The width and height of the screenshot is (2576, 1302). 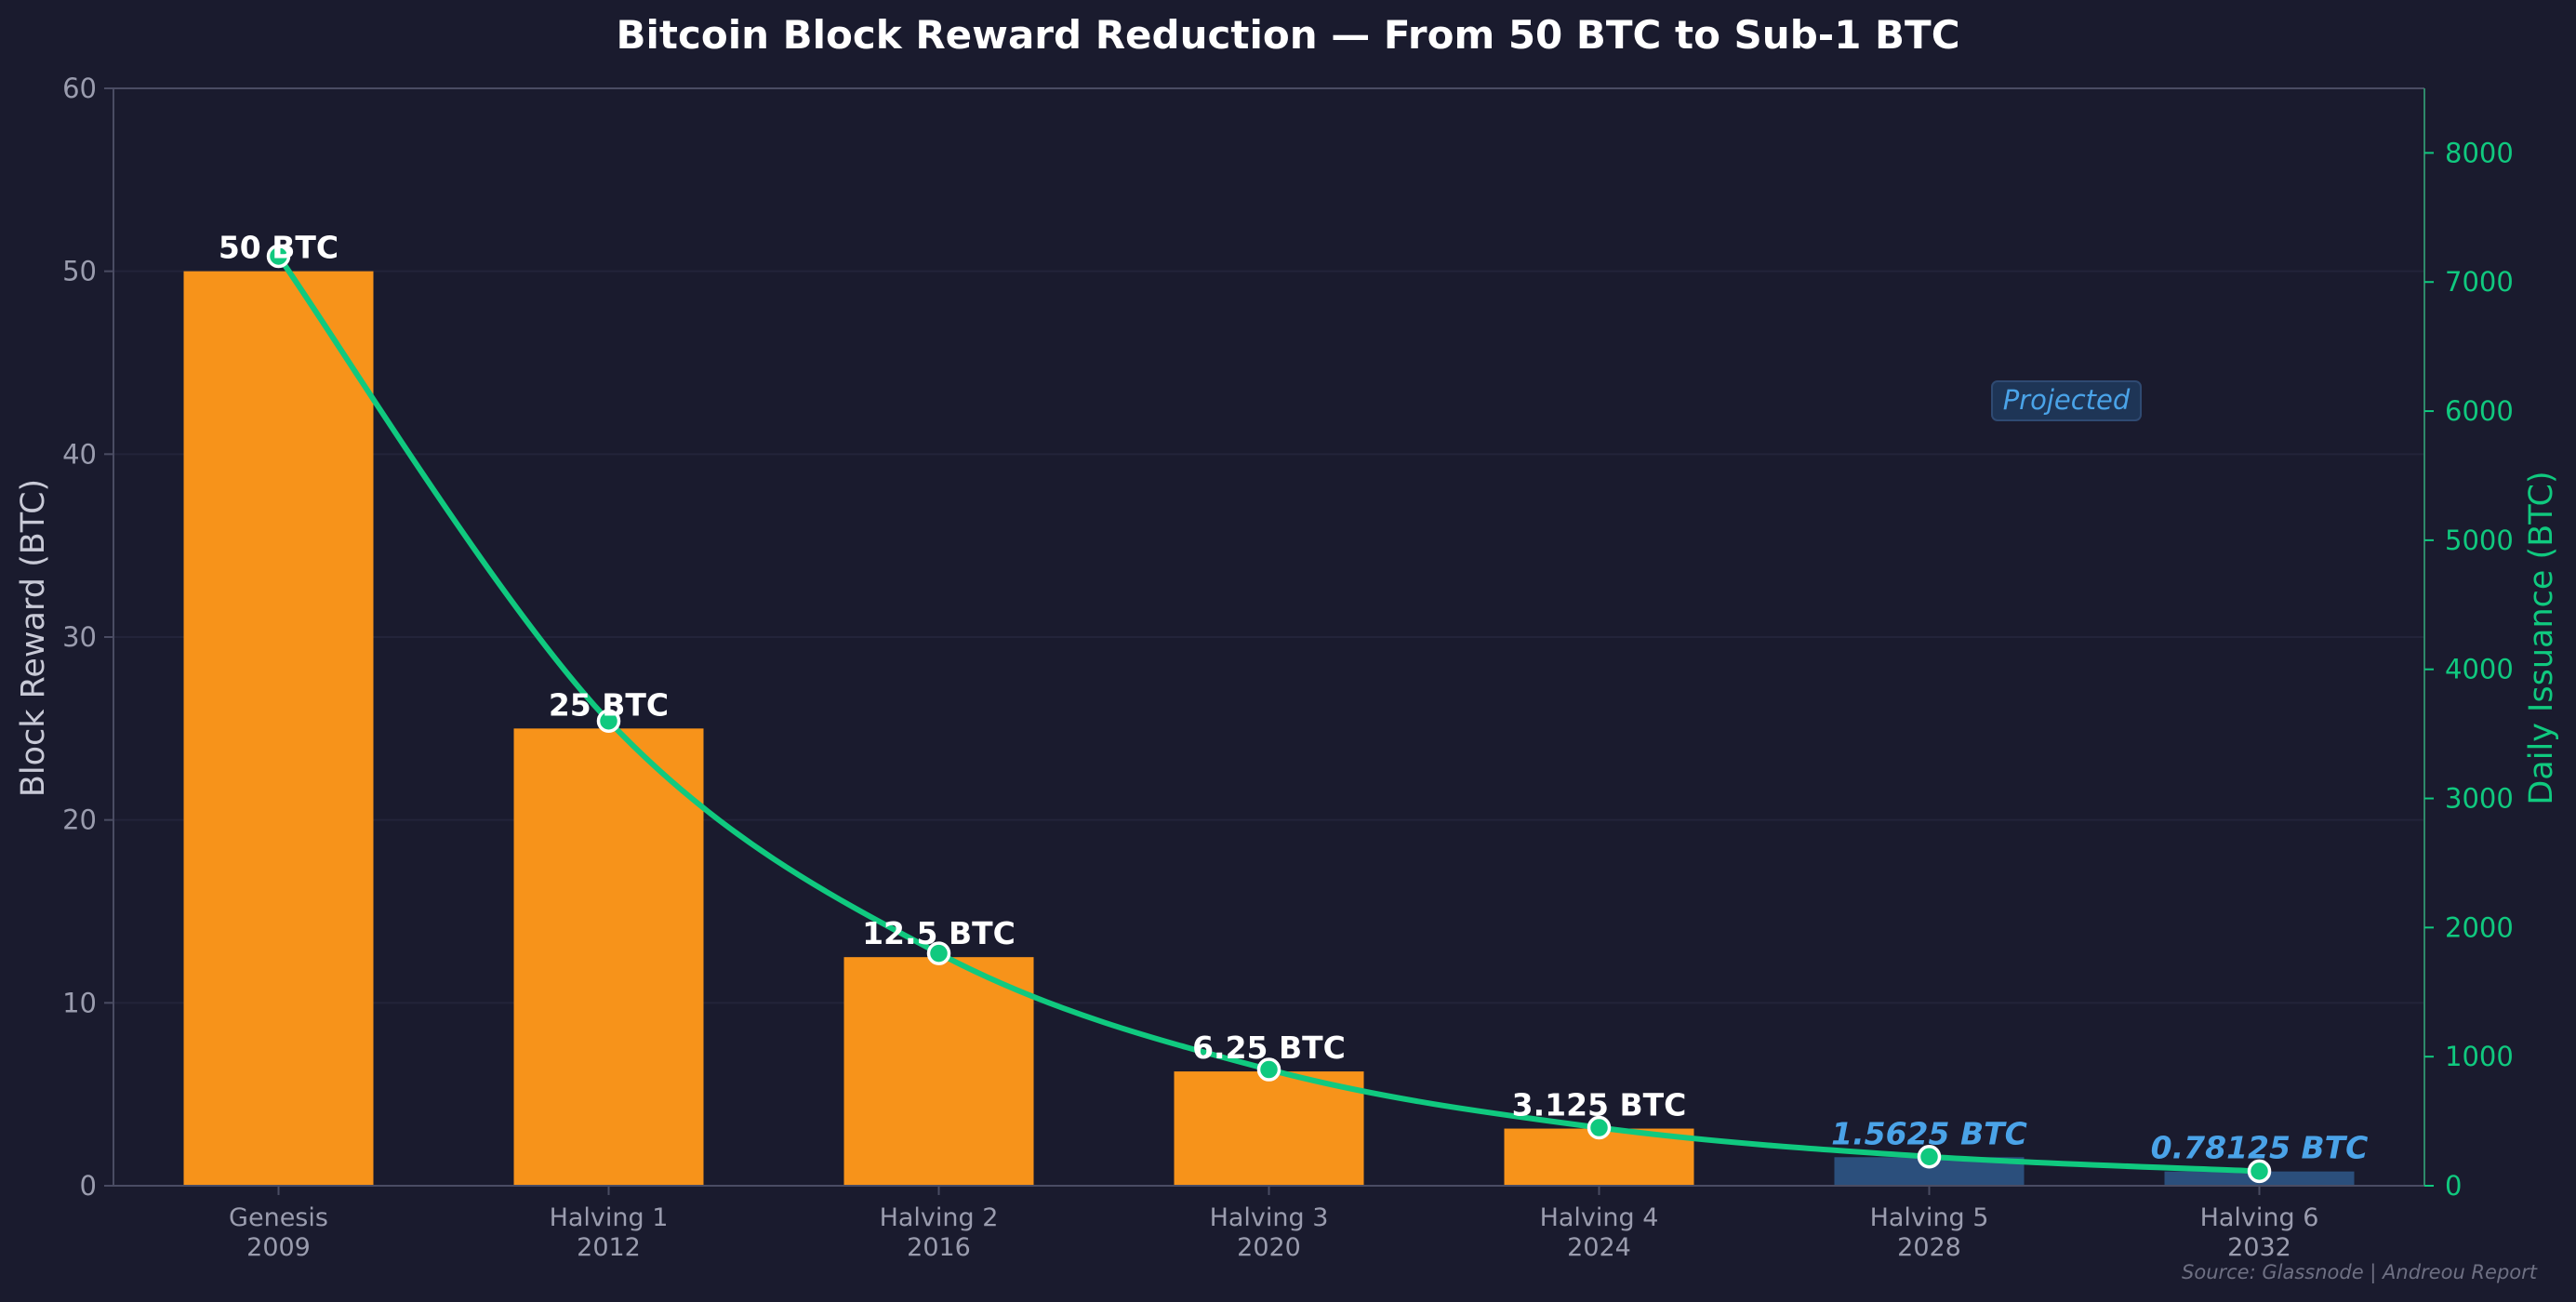 What do you see at coordinates (2259, 1217) in the screenshot?
I see `x-tick-label: Halving 6` at bounding box center [2259, 1217].